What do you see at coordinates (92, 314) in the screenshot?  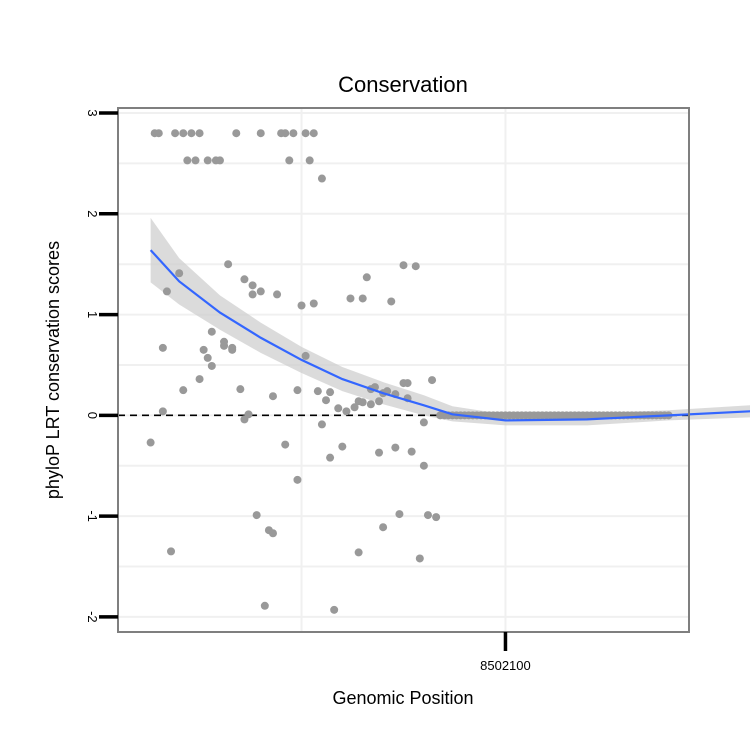 I see `y-tick-label: 1` at bounding box center [92, 314].